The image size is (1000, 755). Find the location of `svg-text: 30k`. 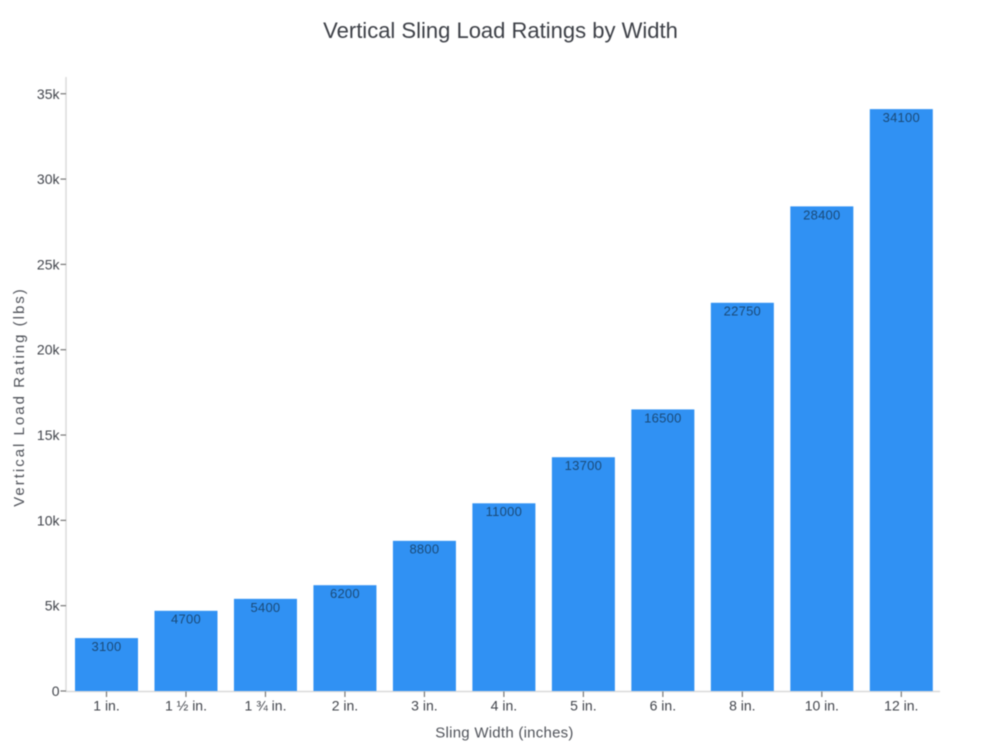

svg-text: 30k is located at coordinates (49, 179).